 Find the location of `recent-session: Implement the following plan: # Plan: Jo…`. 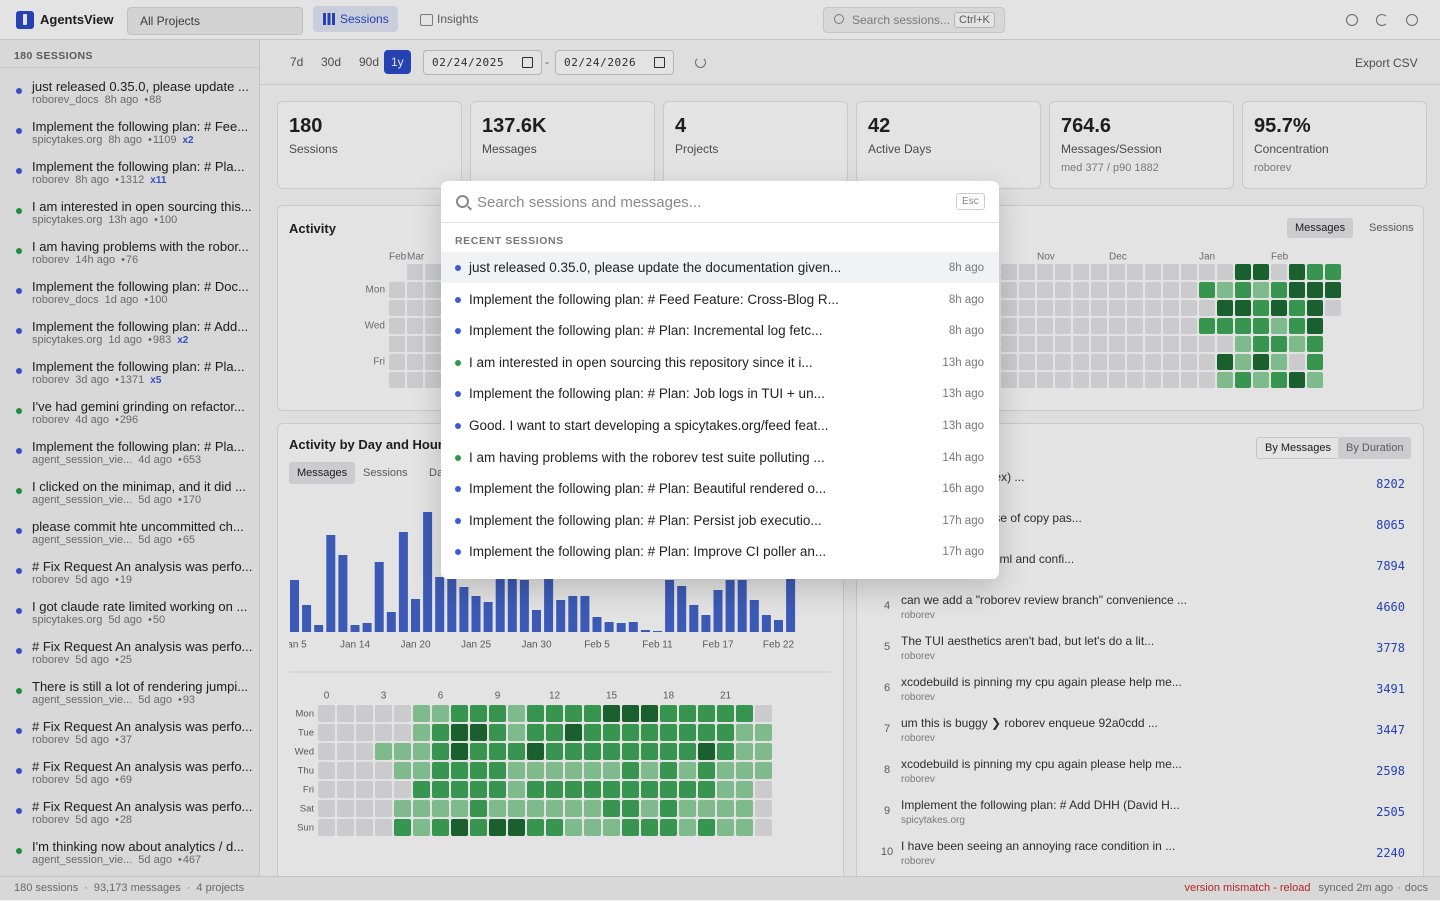

recent-session: Implement the following plan: # Plan: Jo… is located at coordinates (720, 393).